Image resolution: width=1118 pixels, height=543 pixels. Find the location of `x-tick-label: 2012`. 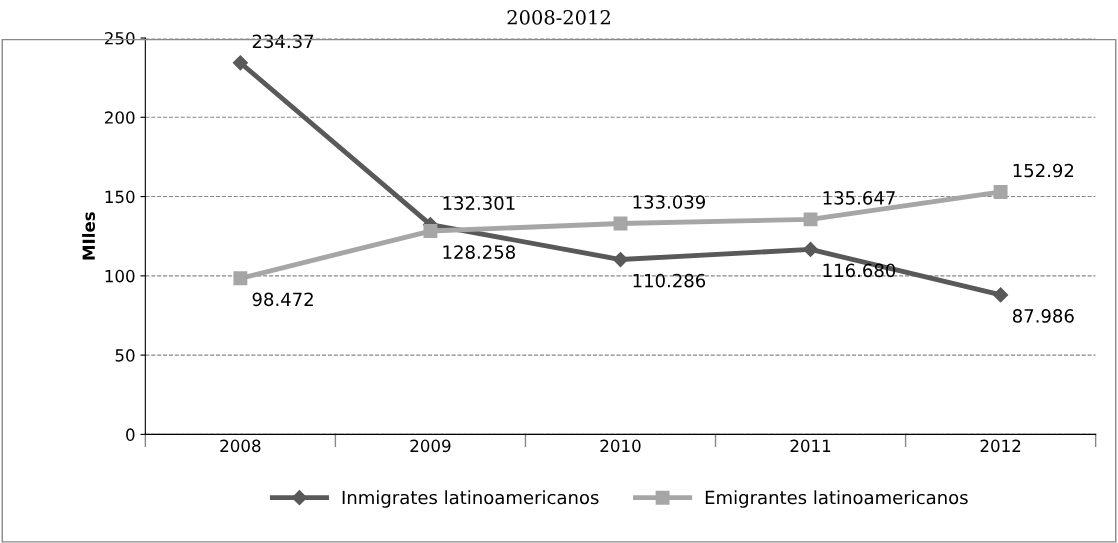

x-tick-label: 2012 is located at coordinates (1000, 446).